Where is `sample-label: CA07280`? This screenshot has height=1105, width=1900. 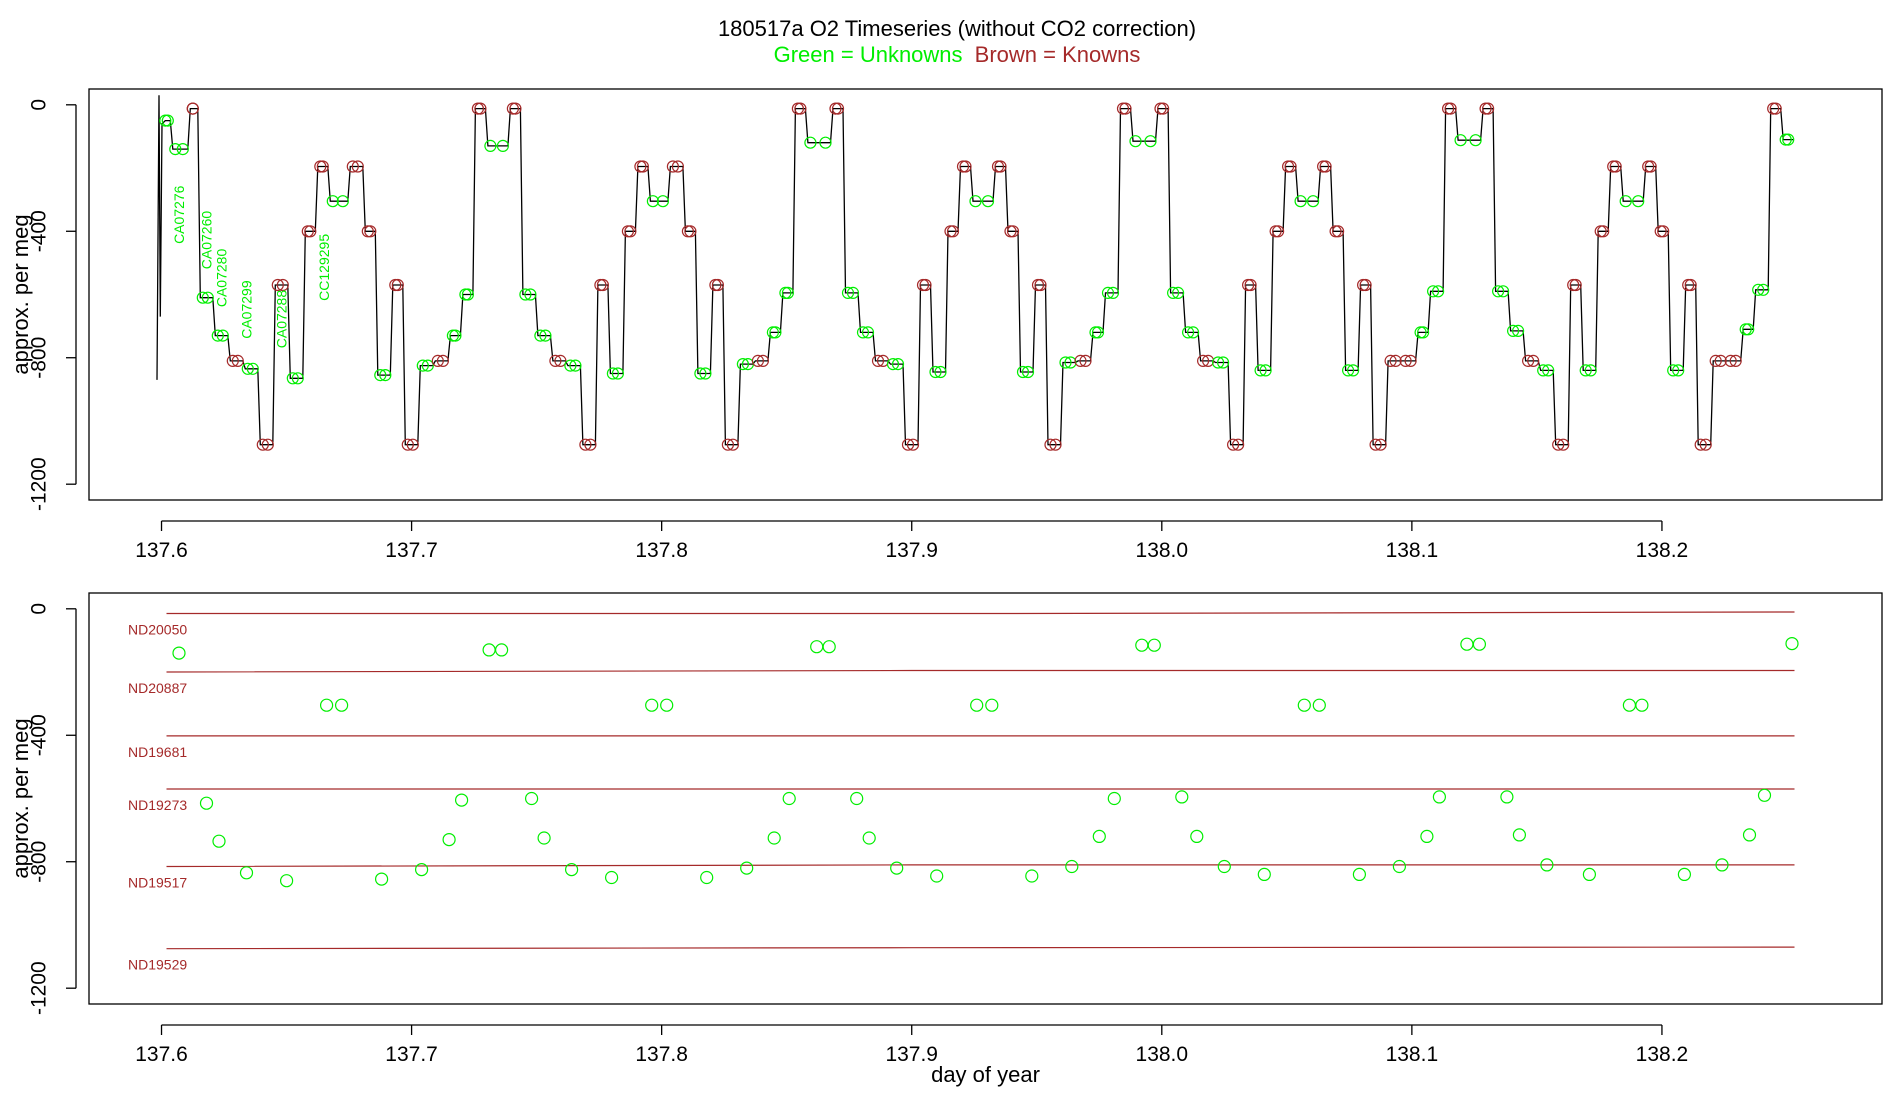
sample-label: CA07280 is located at coordinates (222, 278).